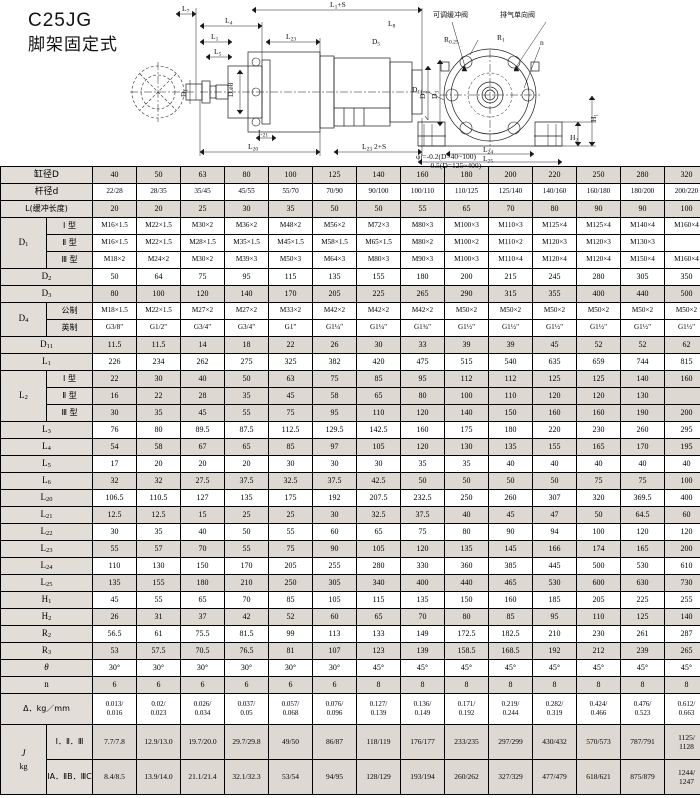  What do you see at coordinates (642, 328) in the screenshot?
I see `cell-280: G1½"` at bounding box center [642, 328].